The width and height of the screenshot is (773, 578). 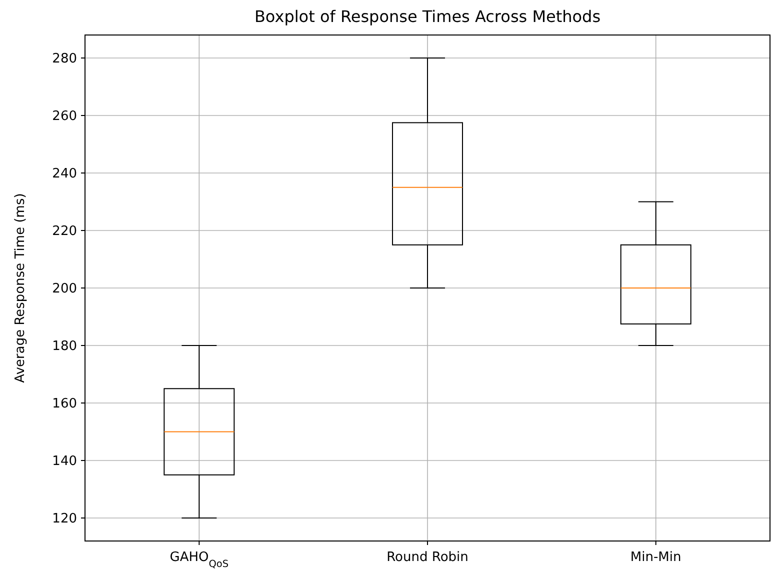 I want to click on y-tick-label: 220, so click(x=64, y=232).